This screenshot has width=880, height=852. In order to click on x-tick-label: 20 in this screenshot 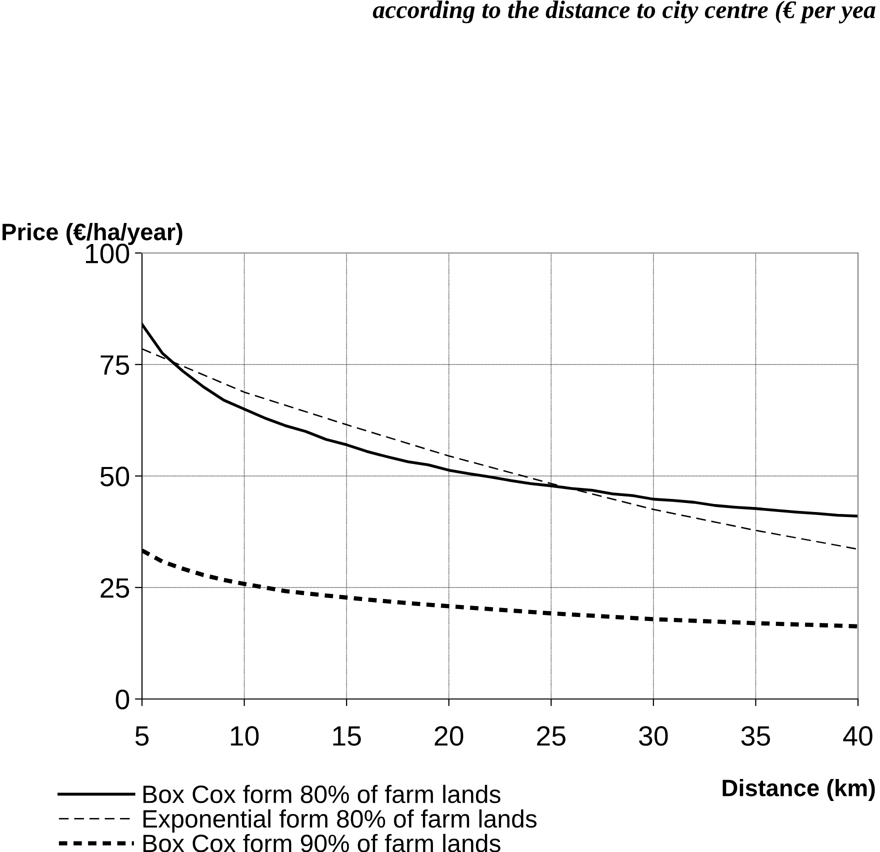, I will do `click(449, 736)`.